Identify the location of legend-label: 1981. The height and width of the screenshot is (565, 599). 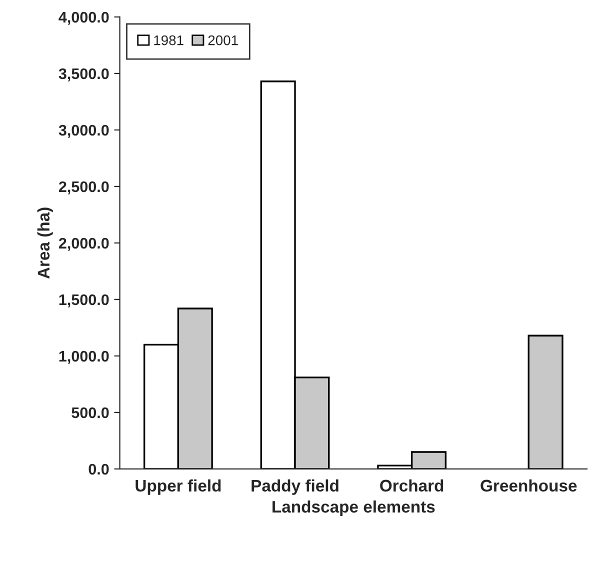
(169, 40).